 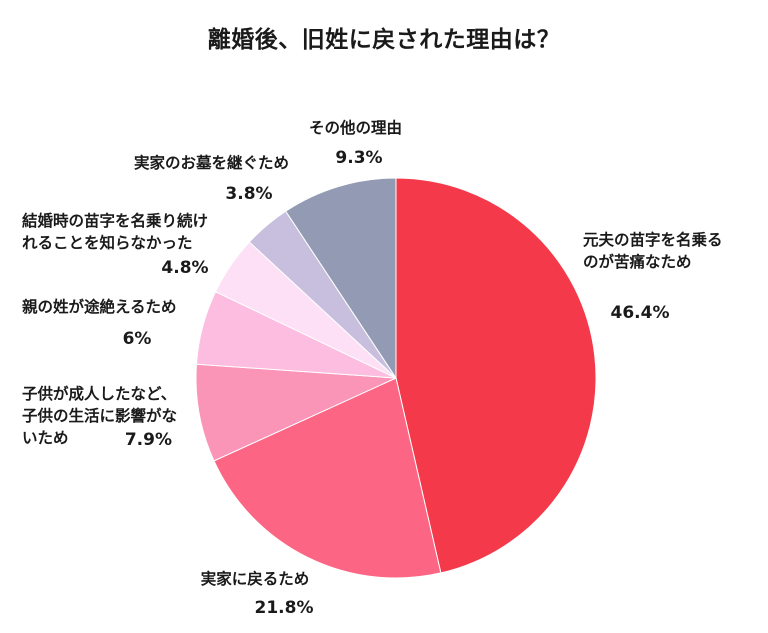 What do you see at coordinates (45, 438) in the screenshot?
I see `slice-label: いため` at bounding box center [45, 438].